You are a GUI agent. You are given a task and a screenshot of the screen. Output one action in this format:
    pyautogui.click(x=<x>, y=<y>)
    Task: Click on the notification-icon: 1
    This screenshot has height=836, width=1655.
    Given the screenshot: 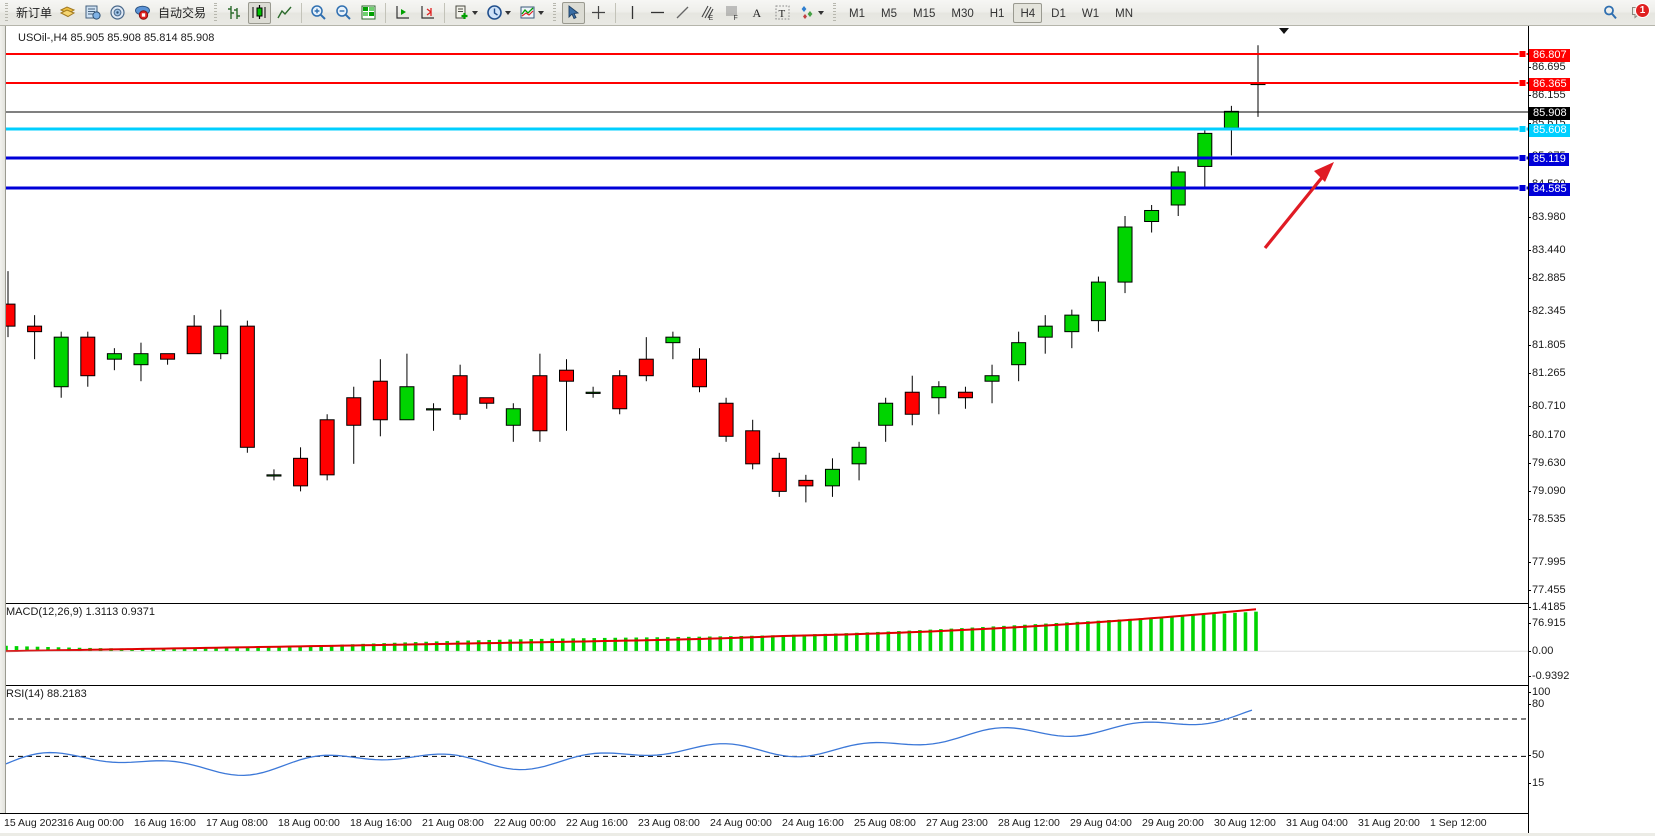 What is the action you would take?
    pyautogui.click(x=1639, y=13)
    